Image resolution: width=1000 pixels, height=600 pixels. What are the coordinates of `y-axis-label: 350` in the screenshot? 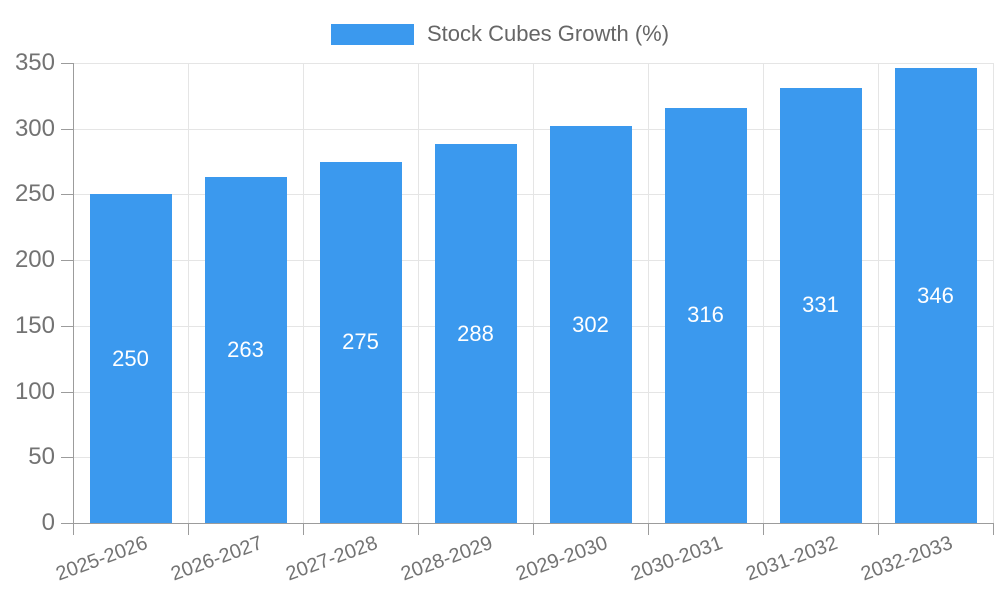 It's located at (34, 62).